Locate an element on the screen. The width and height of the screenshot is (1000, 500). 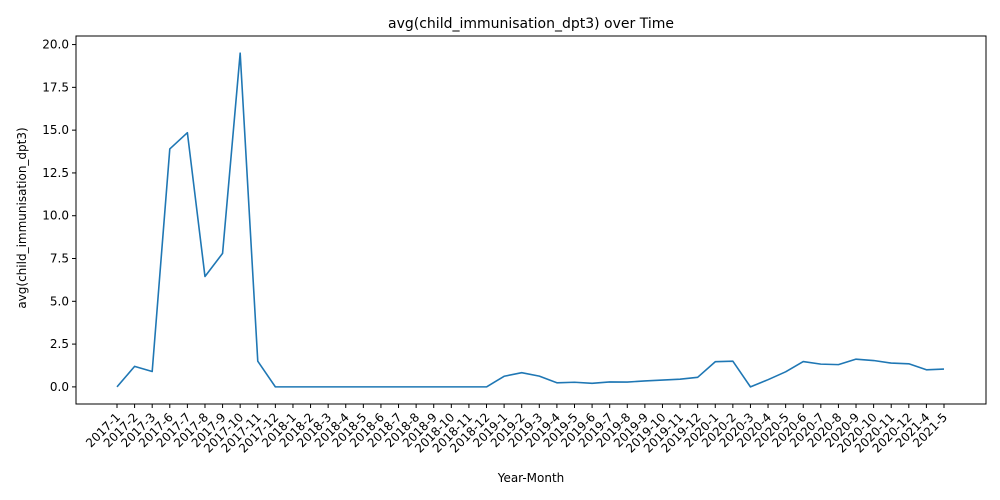
y-axis-label: avg(child_immunisation_dpt3) is located at coordinates (22, 217).